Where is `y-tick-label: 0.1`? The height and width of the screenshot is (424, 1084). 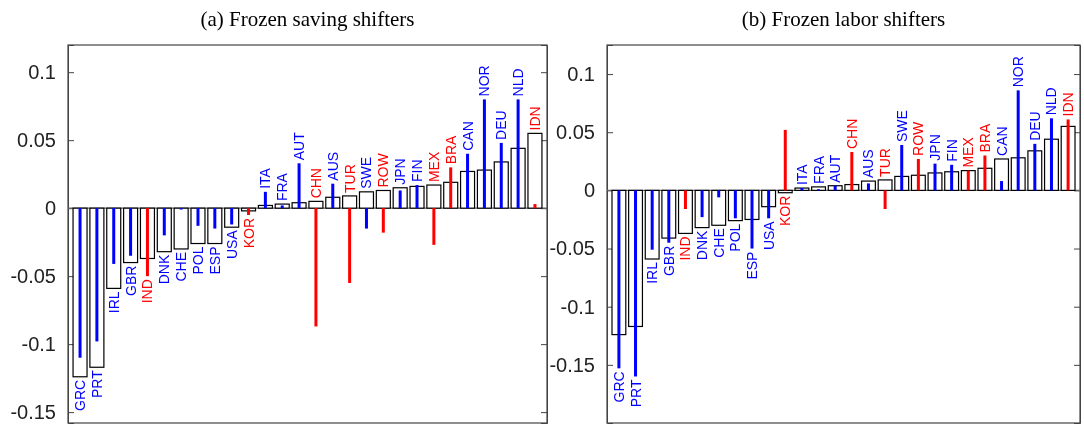
y-tick-label: 0.1 is located at coordinates (581, 73).